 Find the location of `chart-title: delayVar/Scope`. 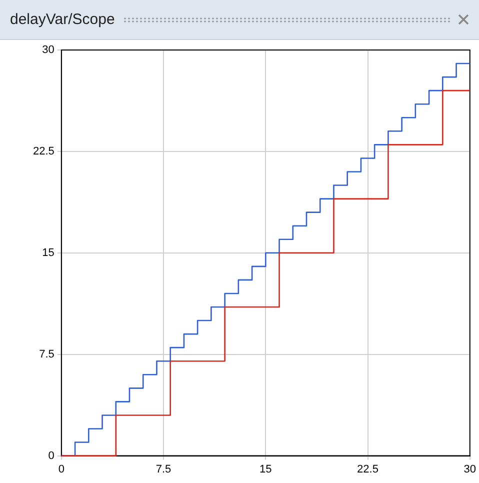

chart-title: delayVar/Scope is located at coordinates (62, 19).